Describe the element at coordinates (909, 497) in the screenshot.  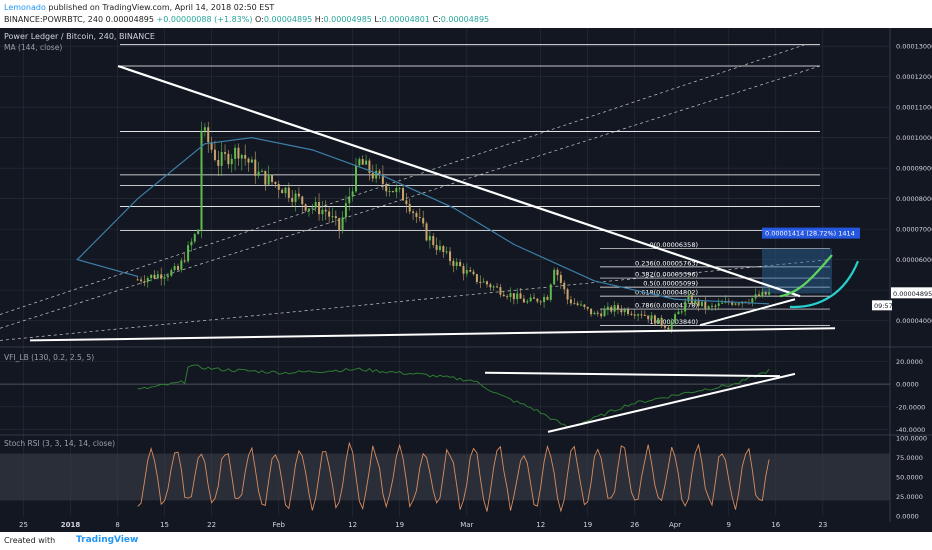
I see `rsi-tick-label: 25.0000` at that location.